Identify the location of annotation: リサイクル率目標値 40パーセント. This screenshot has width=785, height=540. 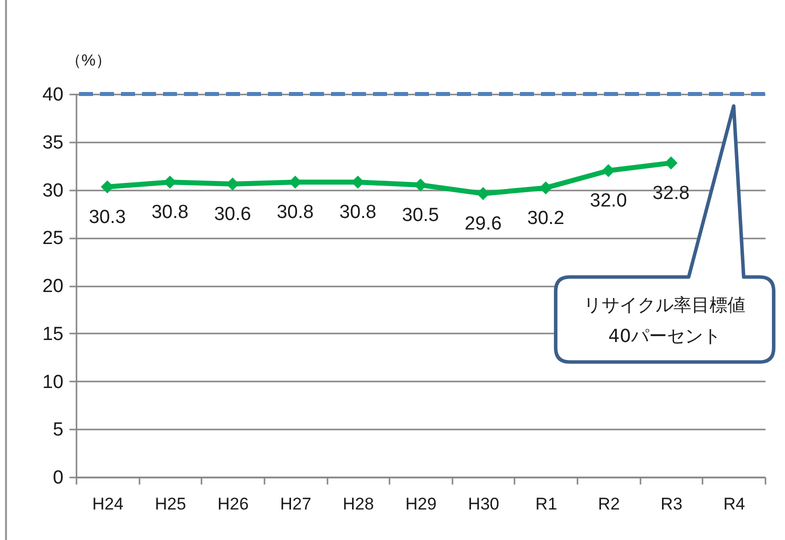
(665, 321).